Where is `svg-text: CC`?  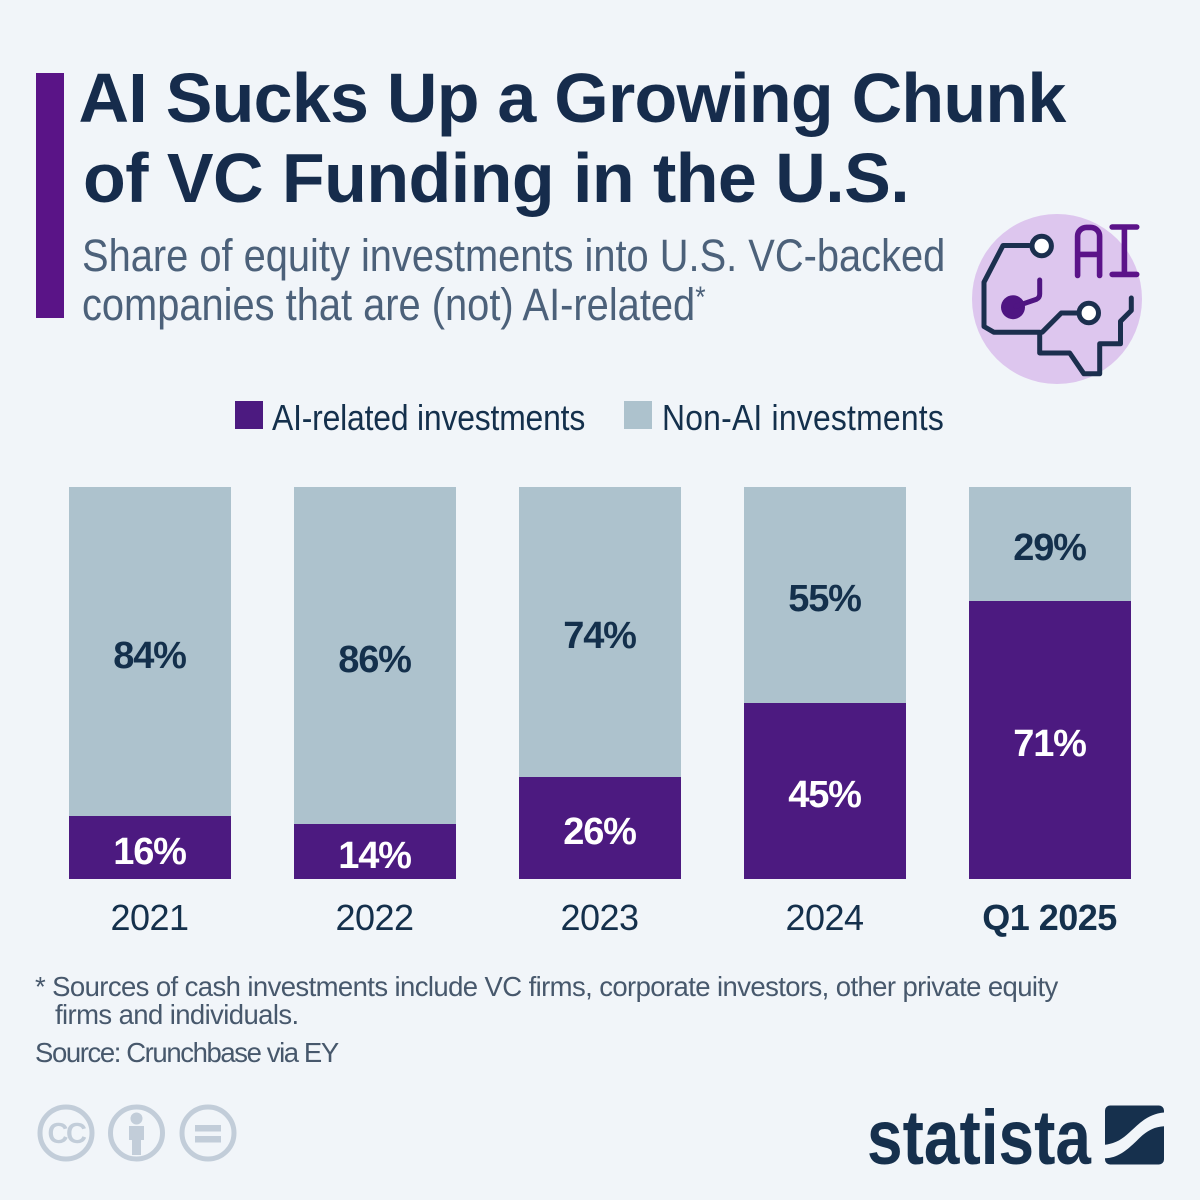 svg-text: CC is located at coordinates (67, 1134).